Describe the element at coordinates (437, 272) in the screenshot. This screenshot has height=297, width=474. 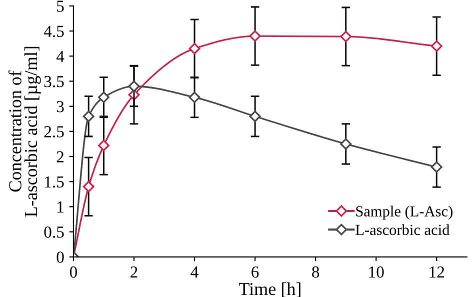
I see `x-tick-label: 12` at that location.